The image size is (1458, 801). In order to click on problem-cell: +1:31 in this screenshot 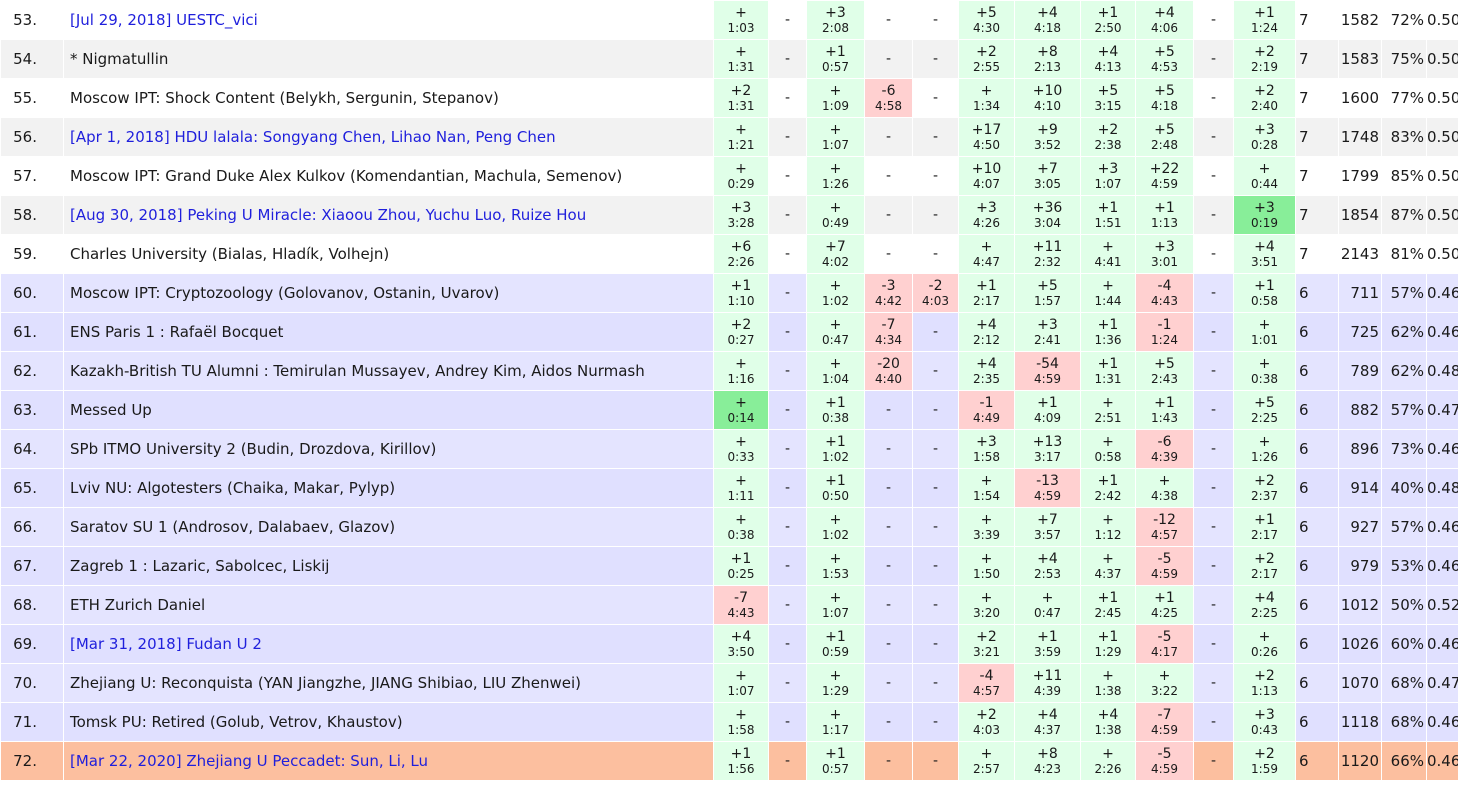, I will do `click(741, 59)`.